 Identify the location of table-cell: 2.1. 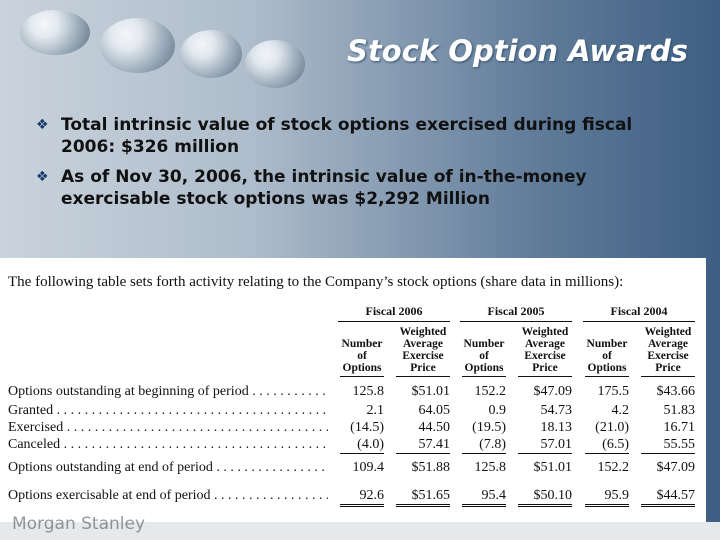
(375, 410).